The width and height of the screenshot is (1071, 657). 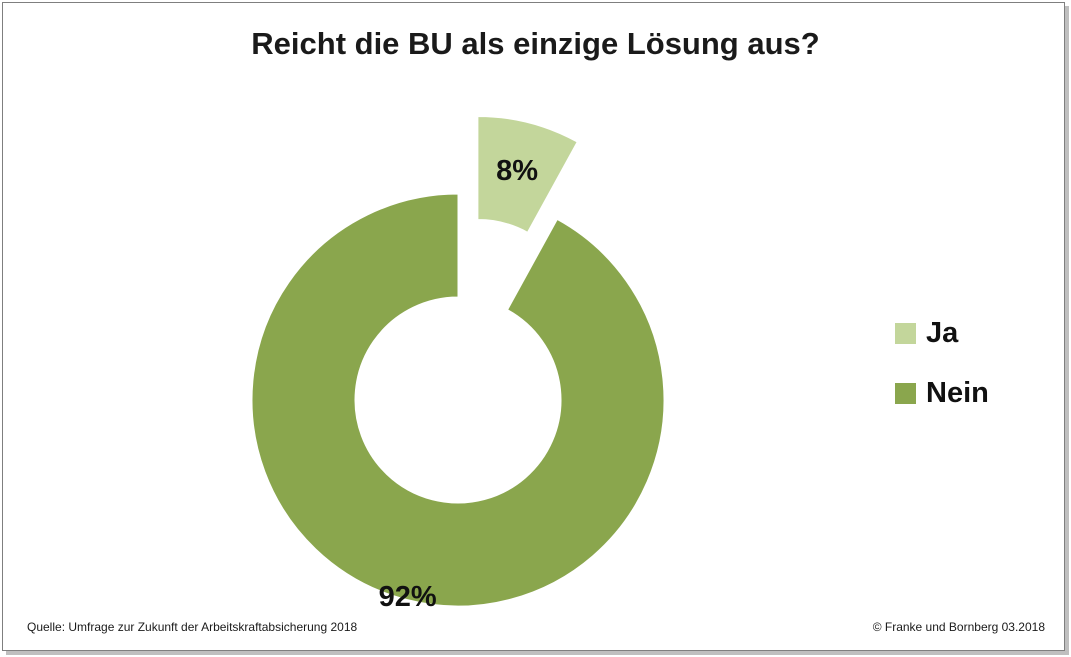 I want to click on slice-label-nein: 92%, so click(x=408, y=597).